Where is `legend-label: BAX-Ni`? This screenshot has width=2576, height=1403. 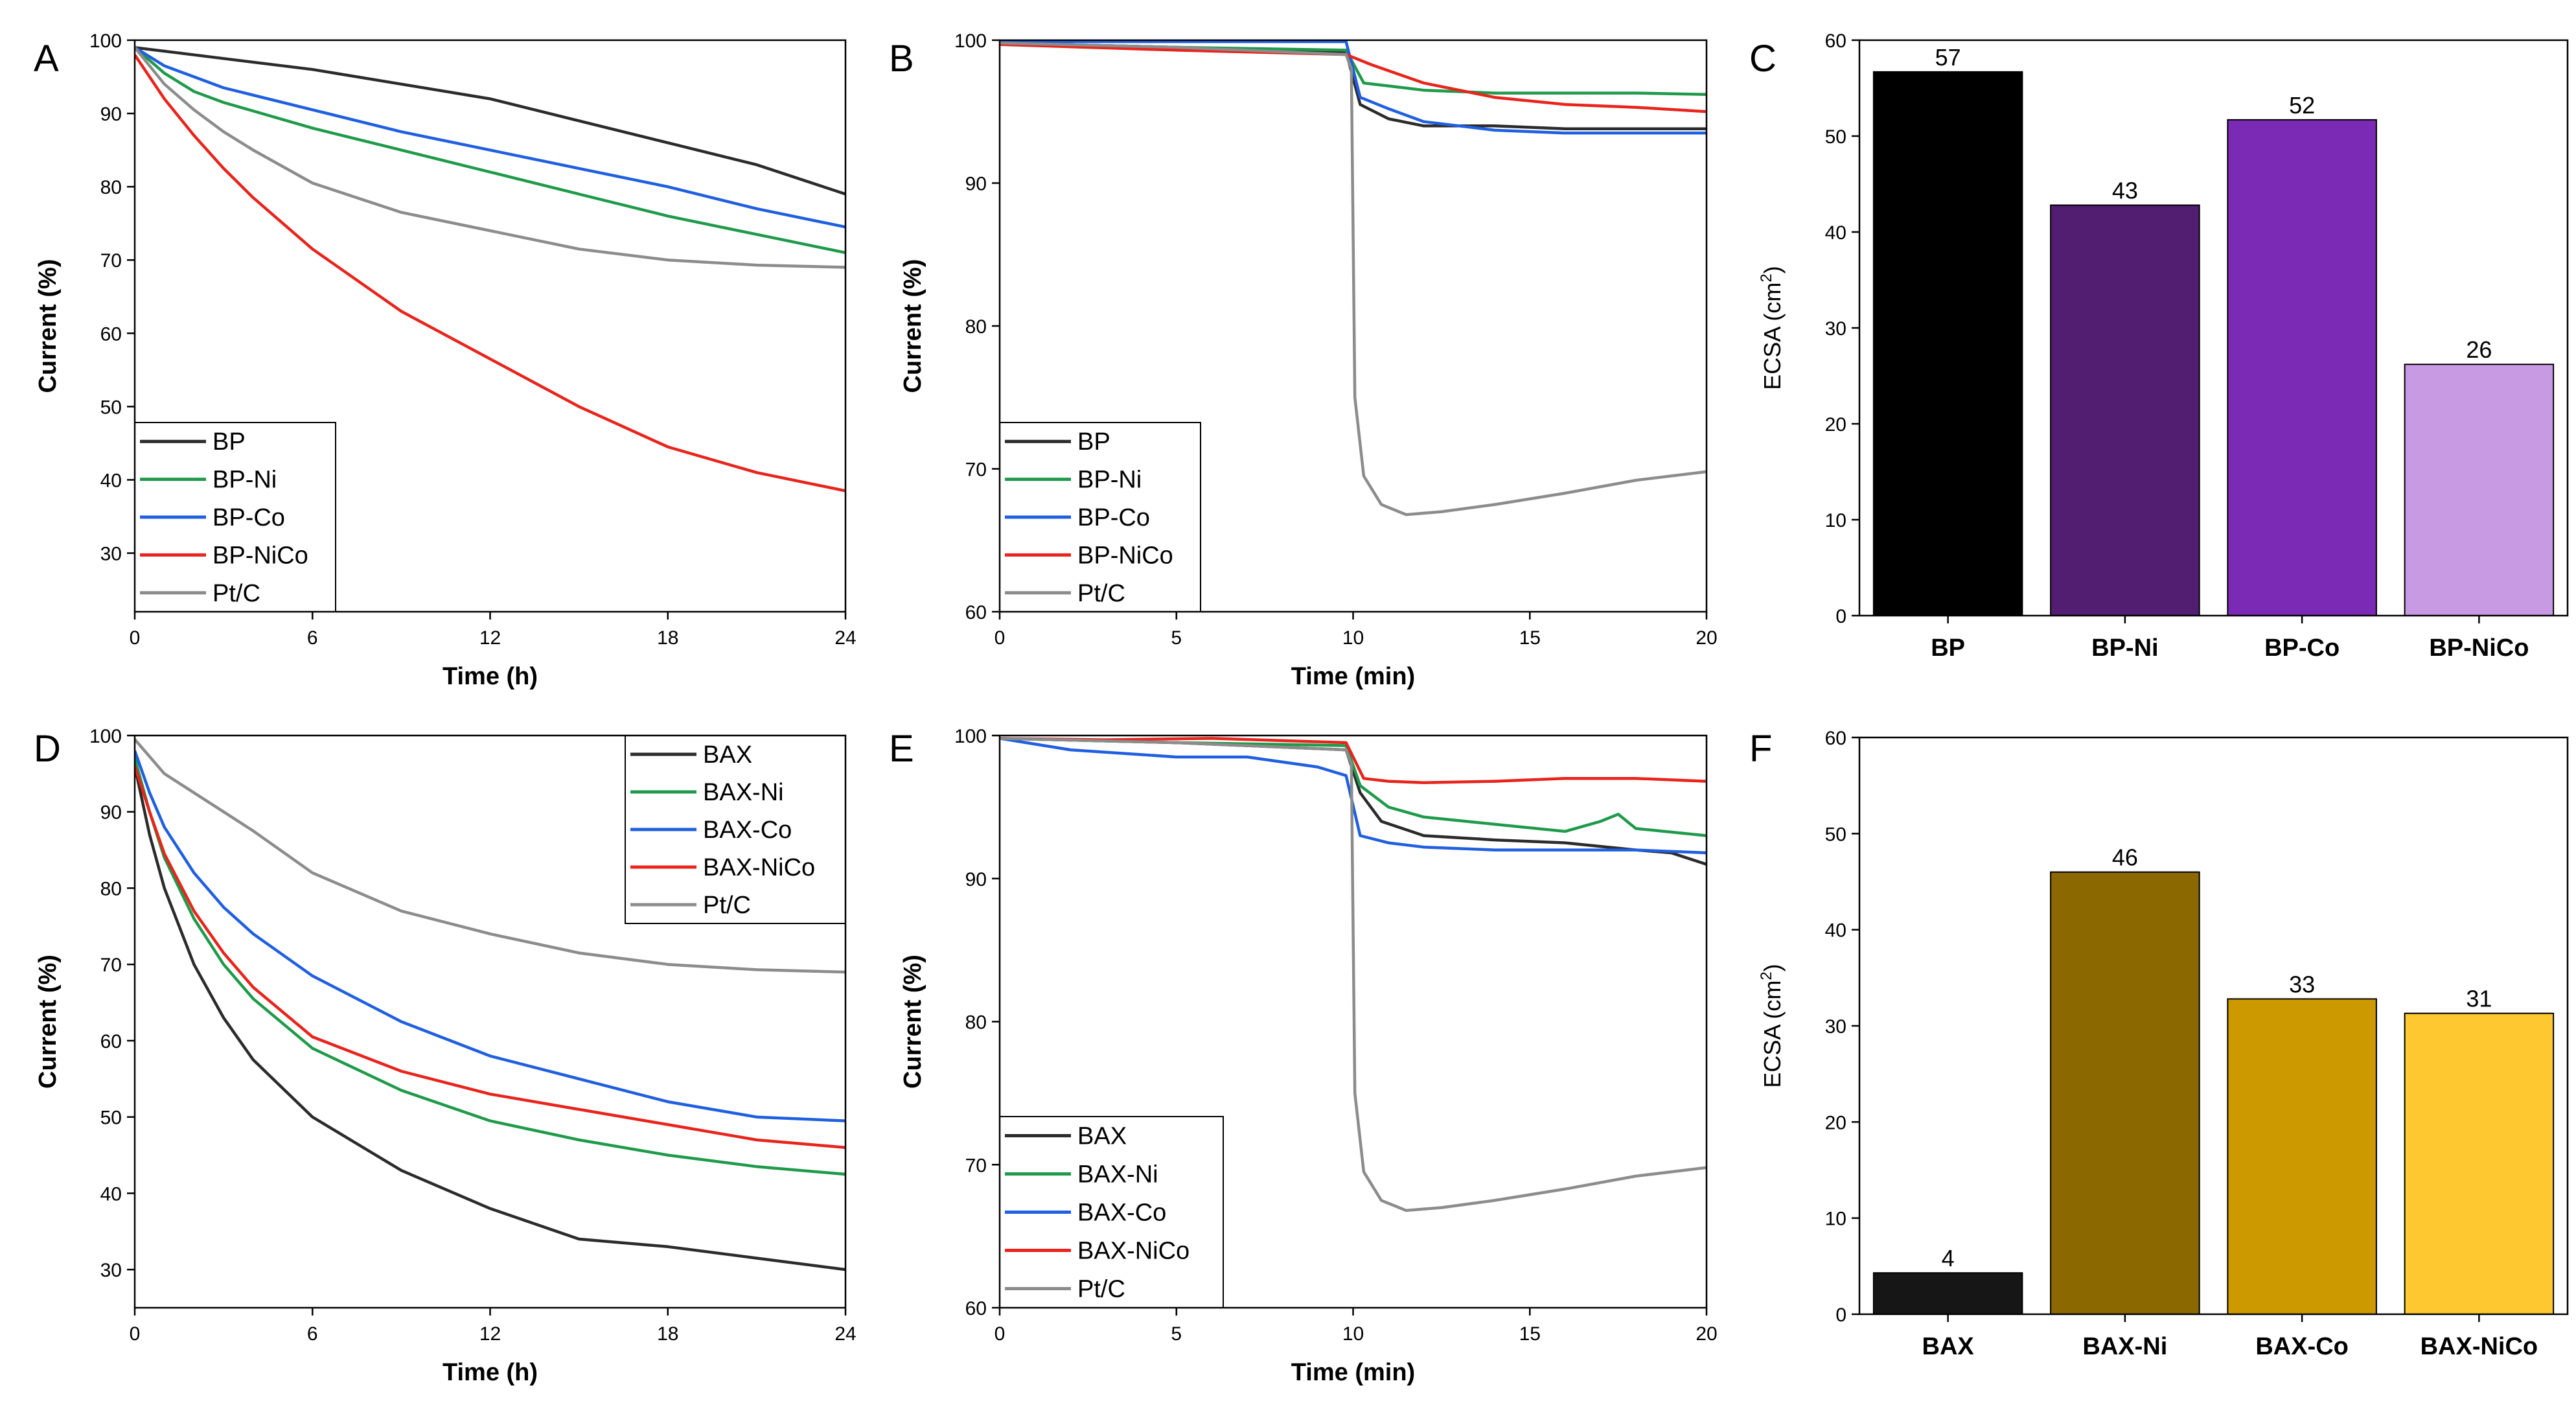
legend-label: BAX-Ni is located at coordinates (743, 792).